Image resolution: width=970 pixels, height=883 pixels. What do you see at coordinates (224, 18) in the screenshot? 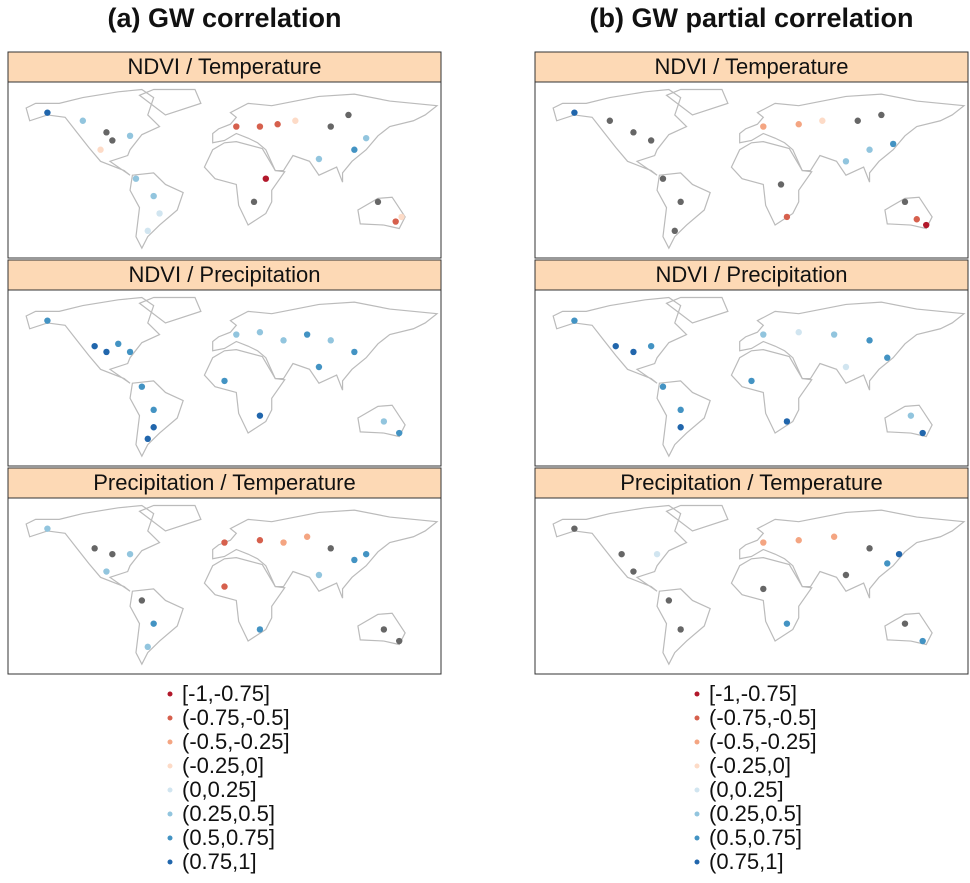
I see `panel-title: (a) GW correlation` at bounding box center [224, 18].